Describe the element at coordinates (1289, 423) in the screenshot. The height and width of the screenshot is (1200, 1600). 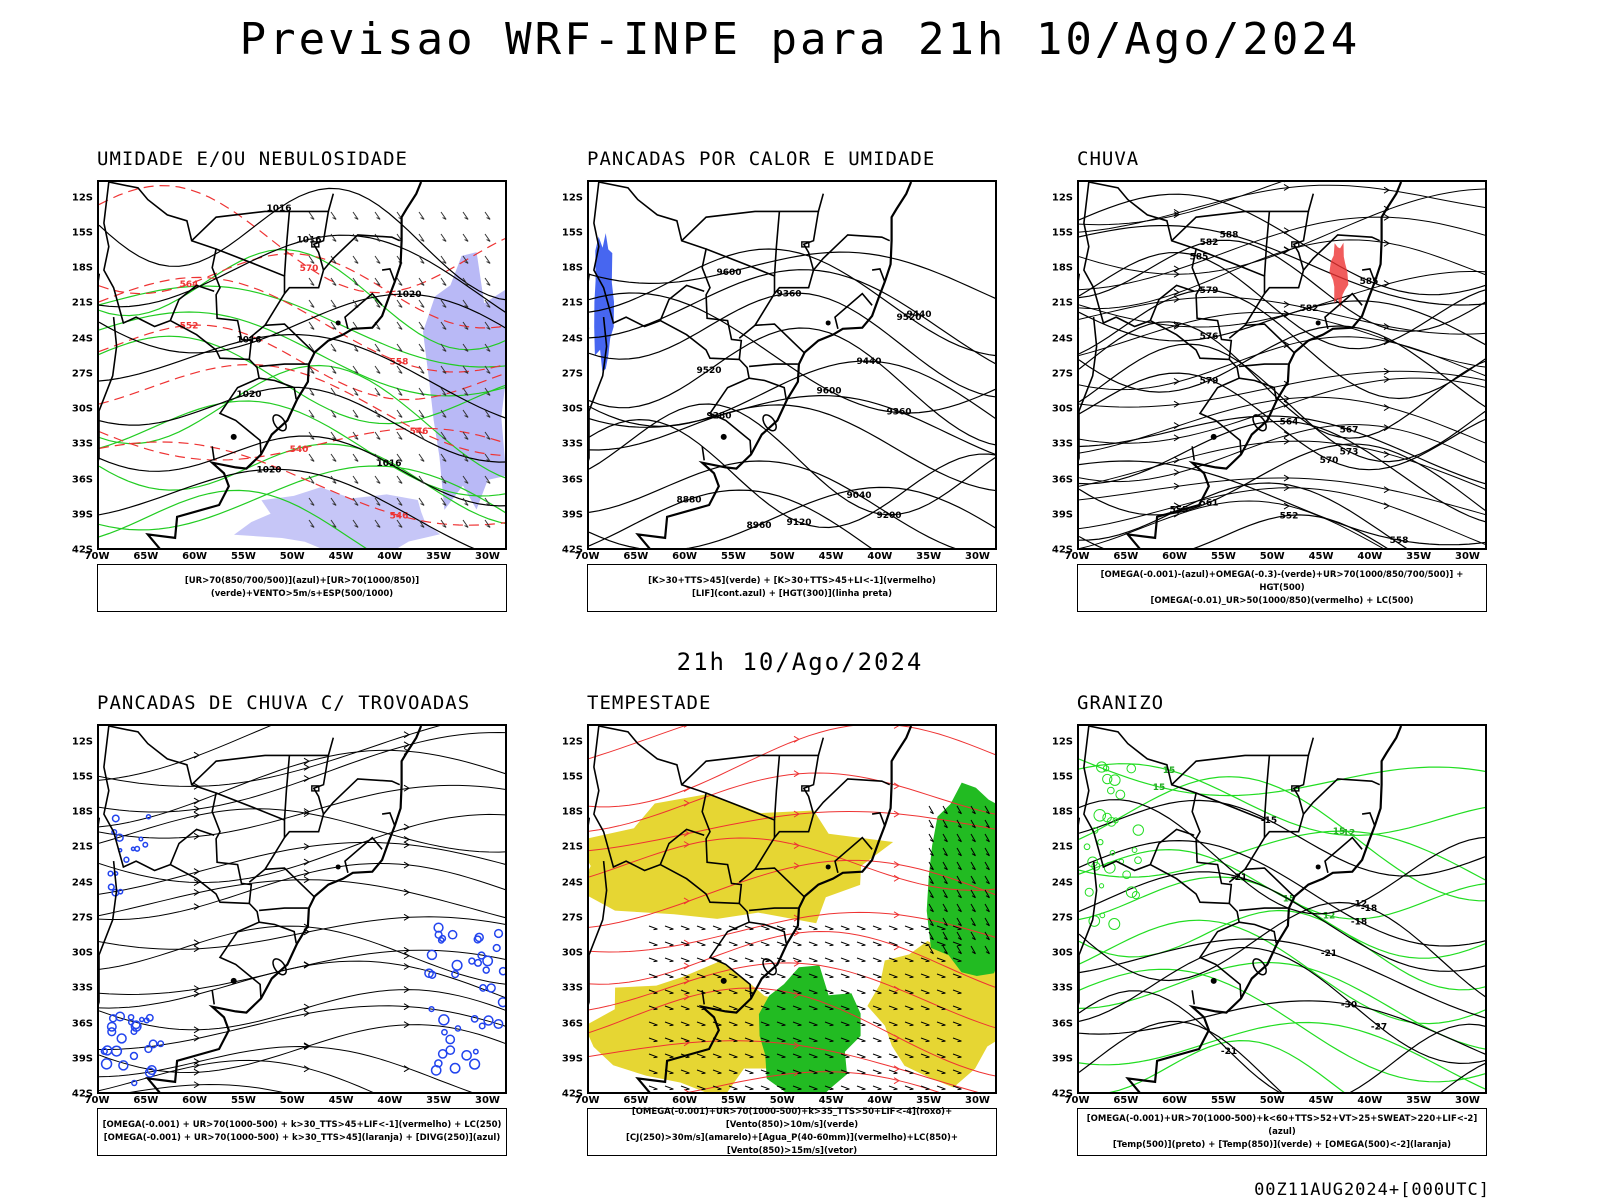
I see `contour-label: 564` at that location.